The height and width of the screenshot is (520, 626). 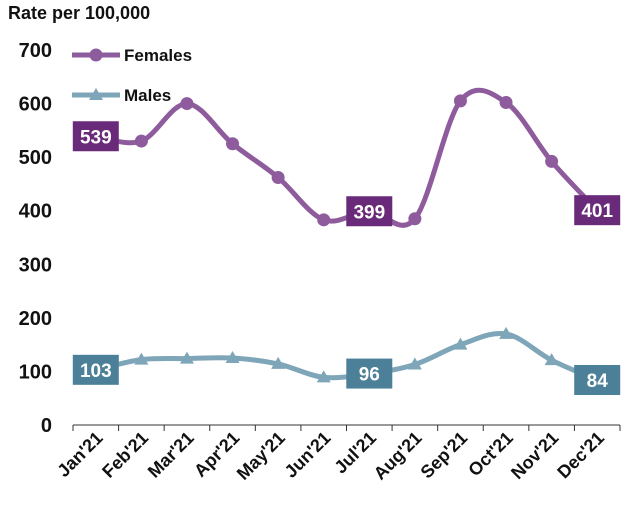 What do you see at coordinates (125, 455) in the screenshot?
I see `x-tick-label: Feb'21` at bounding box center [125, 455].